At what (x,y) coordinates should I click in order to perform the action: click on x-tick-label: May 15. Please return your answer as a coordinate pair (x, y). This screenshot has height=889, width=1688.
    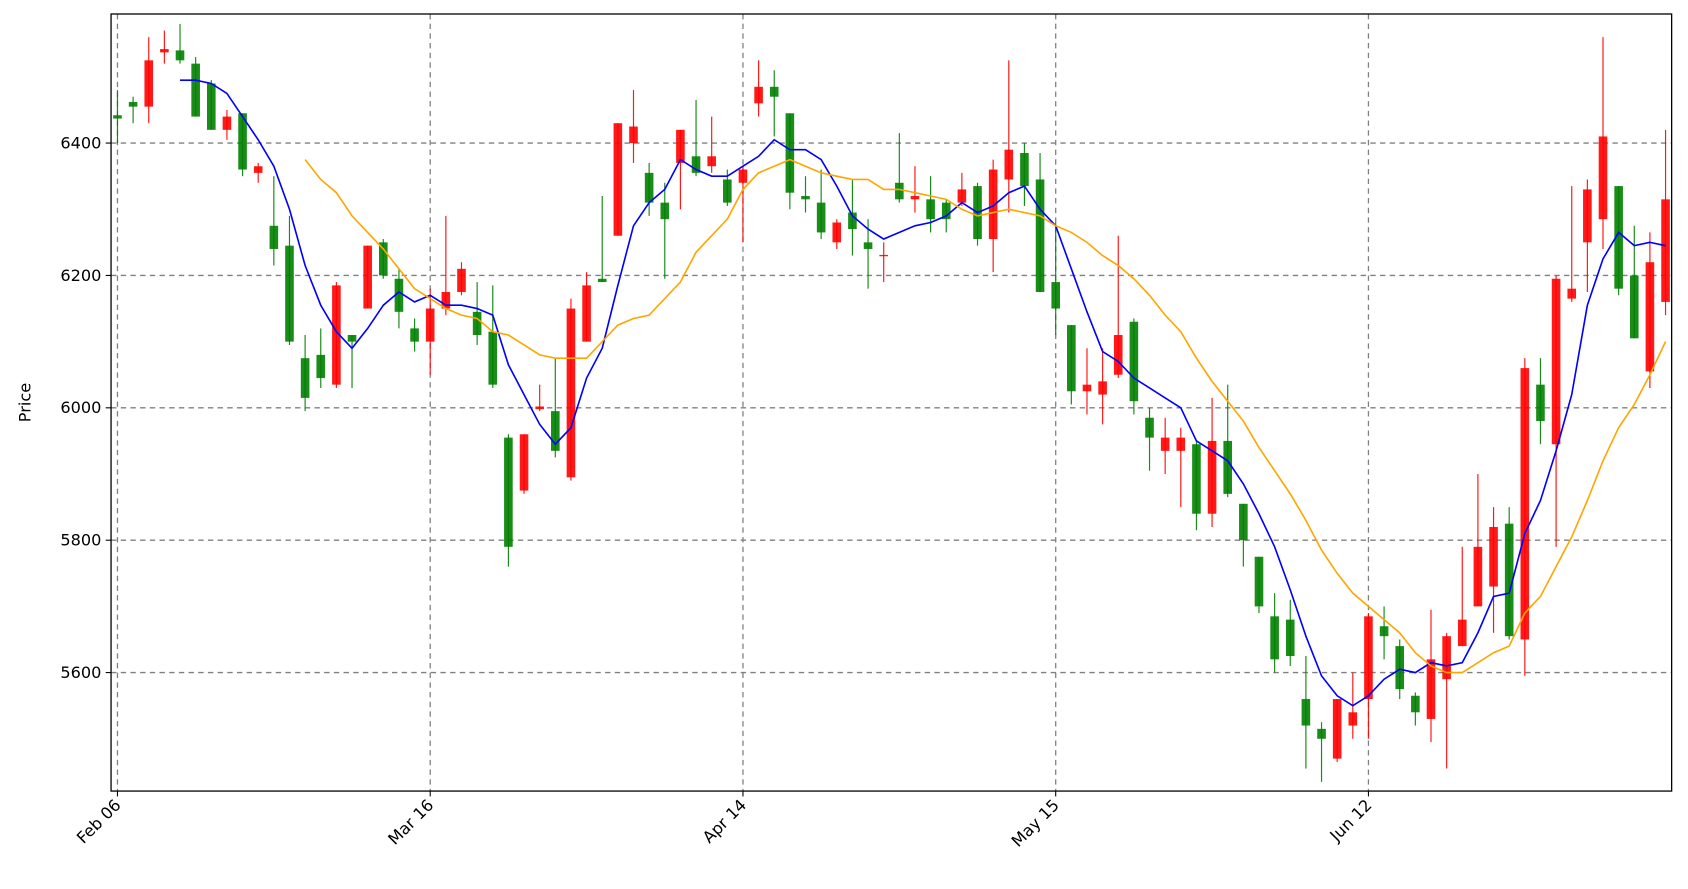
    Looking at the image, I should click on (1035, 823).